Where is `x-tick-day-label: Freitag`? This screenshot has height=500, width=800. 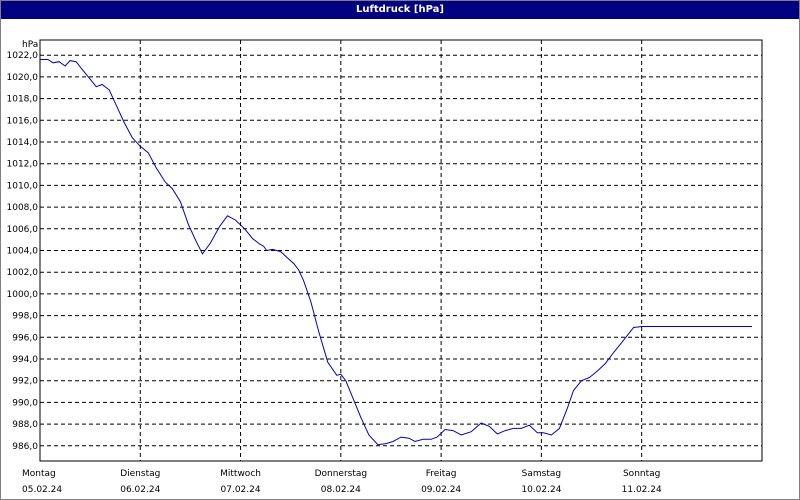 x-tick-day-label: Freitag is located at coordinates (441, 474).